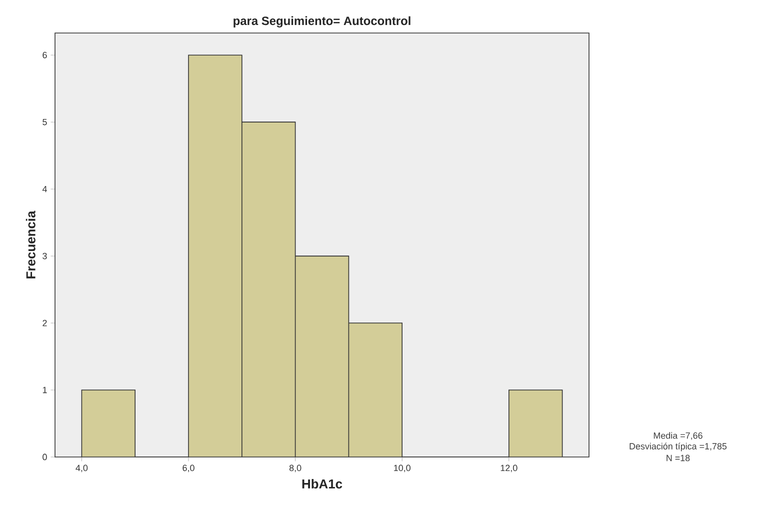 The height and width of the screenshot is (509, 767). I want to click on y-tick-label: 4, so click(44, 189).